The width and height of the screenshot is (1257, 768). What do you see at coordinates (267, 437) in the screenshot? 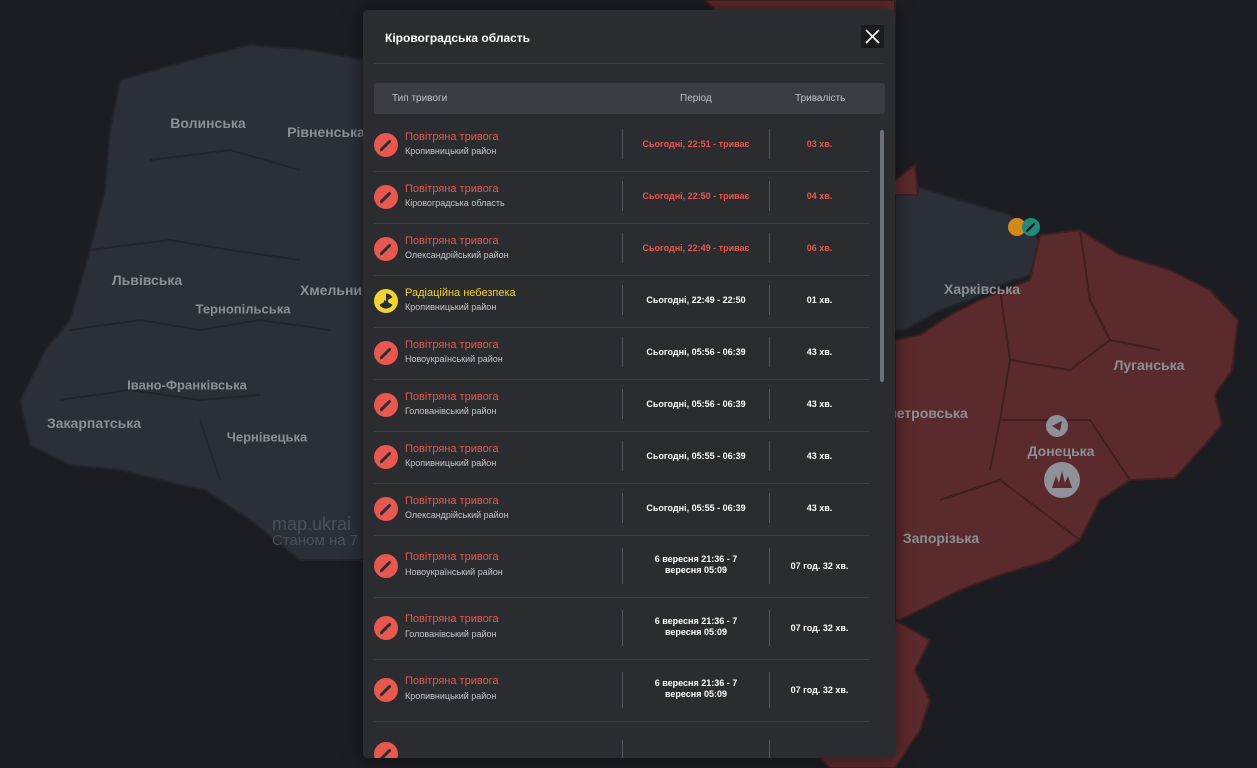
I see `region-label-chernivetska: Чернівецька` at bounding box center [267, 437].